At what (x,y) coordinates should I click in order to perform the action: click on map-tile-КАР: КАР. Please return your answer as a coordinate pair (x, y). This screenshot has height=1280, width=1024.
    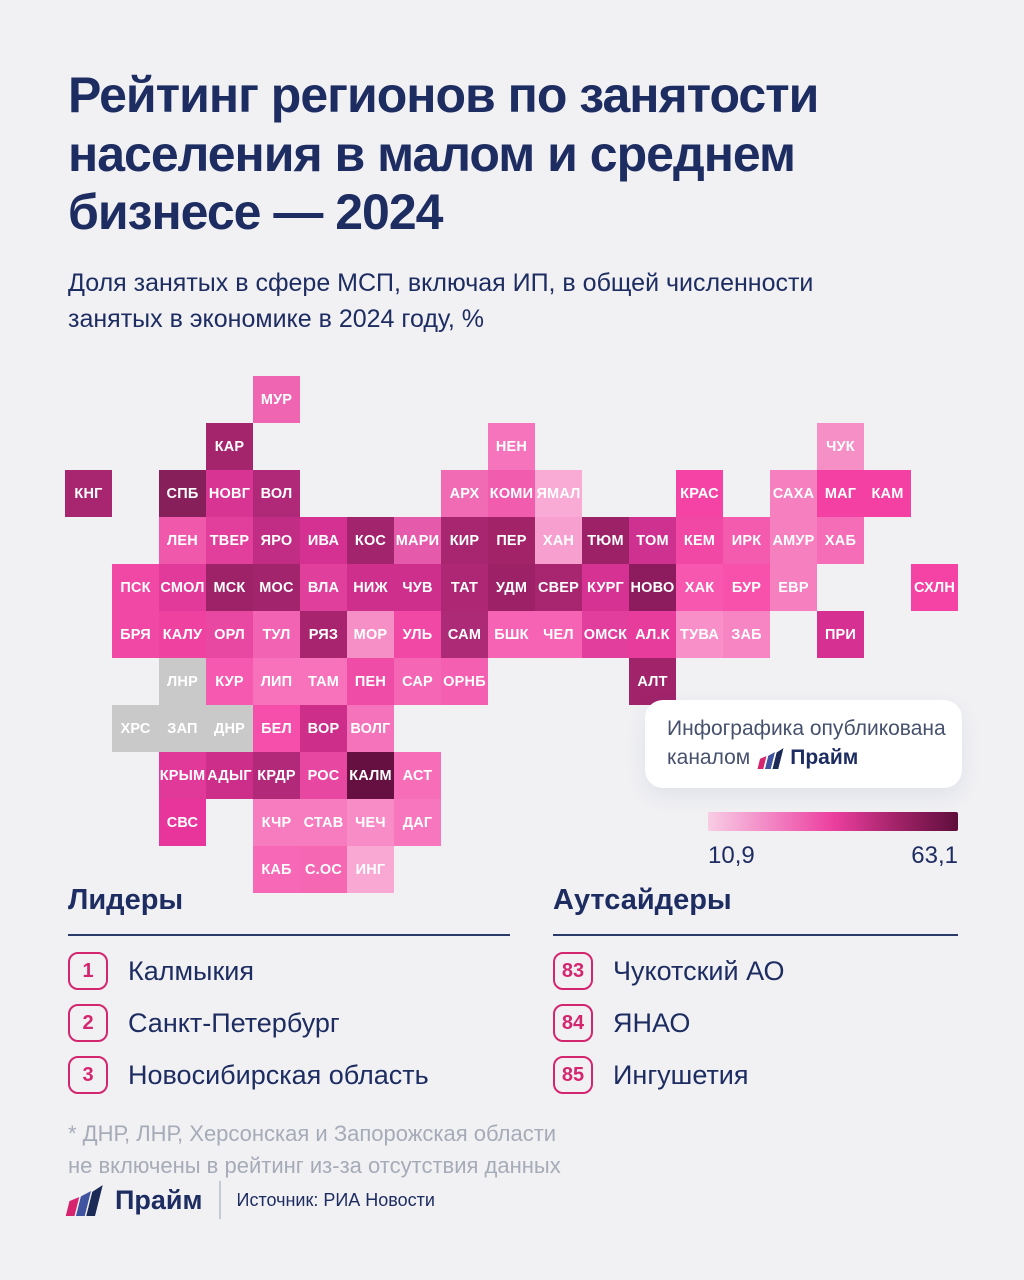
    Looking at the image, I should click on (229, 446).